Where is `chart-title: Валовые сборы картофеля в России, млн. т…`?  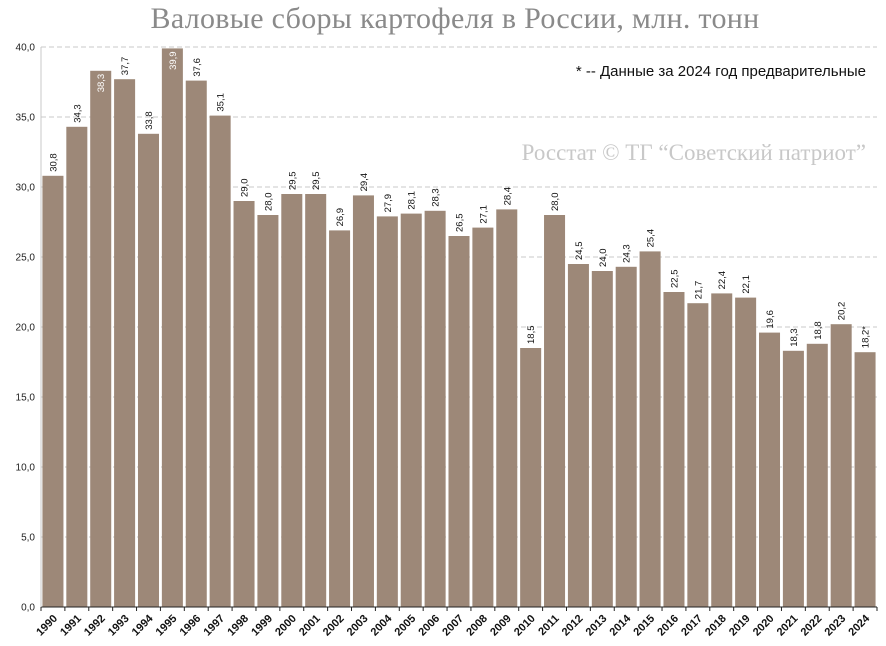
chart-title: Валовые сборы картофеля в России, млн. т… is located at coordinates (455, 18).